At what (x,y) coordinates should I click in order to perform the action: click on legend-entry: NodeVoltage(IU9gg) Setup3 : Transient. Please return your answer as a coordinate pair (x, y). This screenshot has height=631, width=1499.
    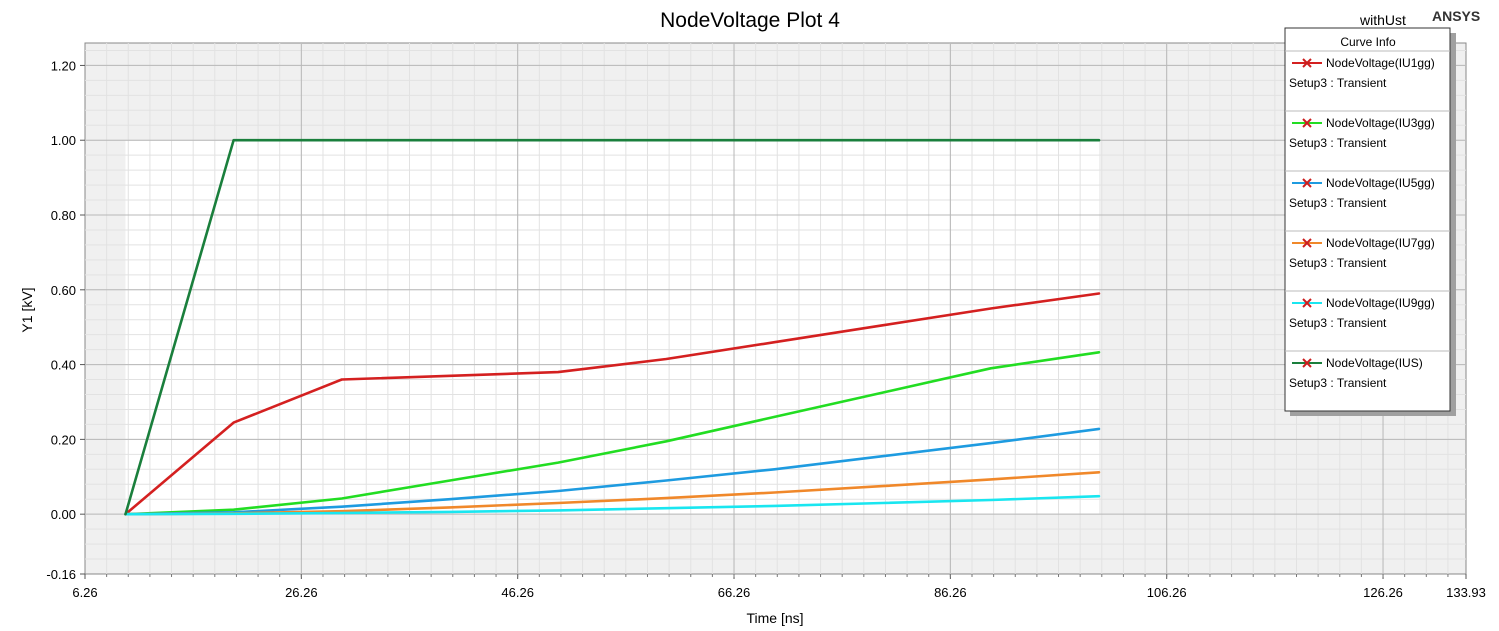
    Looking at the image, I should click on (1367, 324).